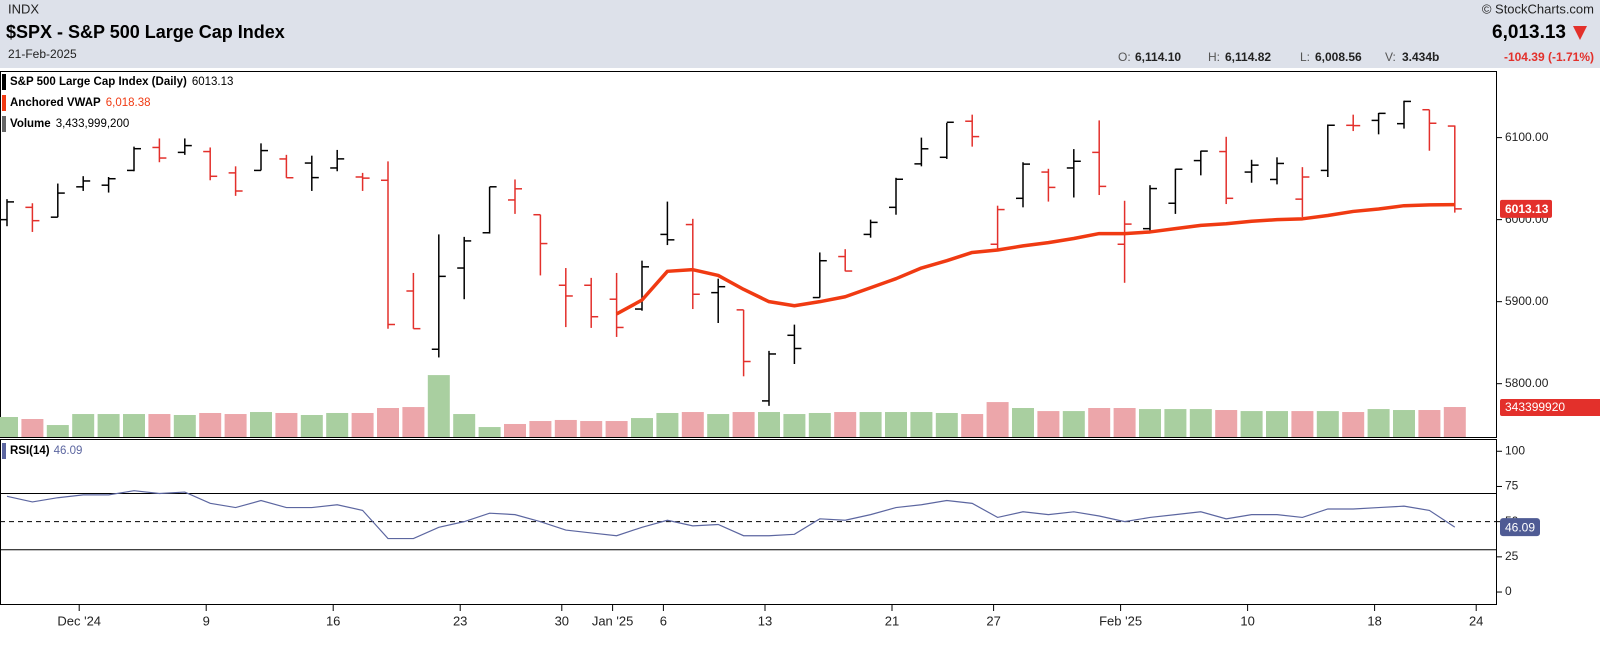 This screenshot has height=671, width=1600. Describe the element at coordinates (30, 451) in the screenshot. I see `legend-label: RSI(14)` at that location.